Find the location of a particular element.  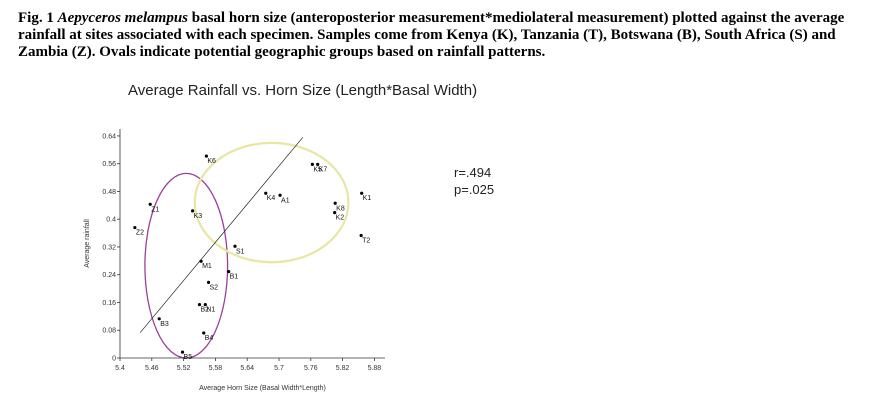

data-point-m1 is located at coordinates (201, 261).